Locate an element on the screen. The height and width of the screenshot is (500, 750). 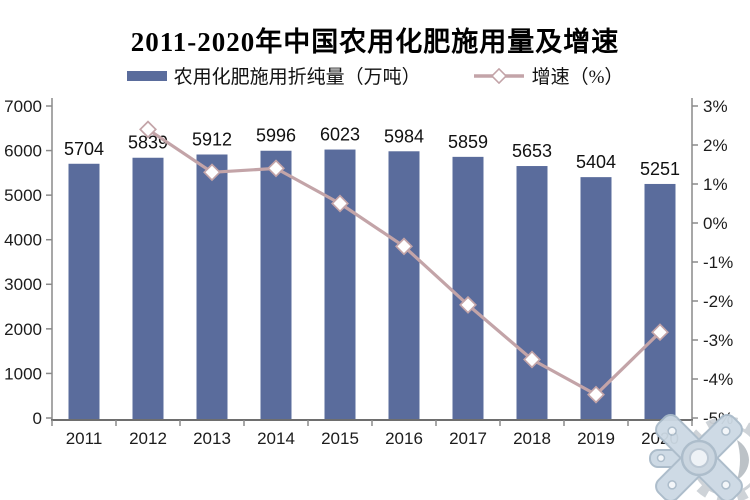
left-axis-label: 4000 is located at coordinates (23, 240).